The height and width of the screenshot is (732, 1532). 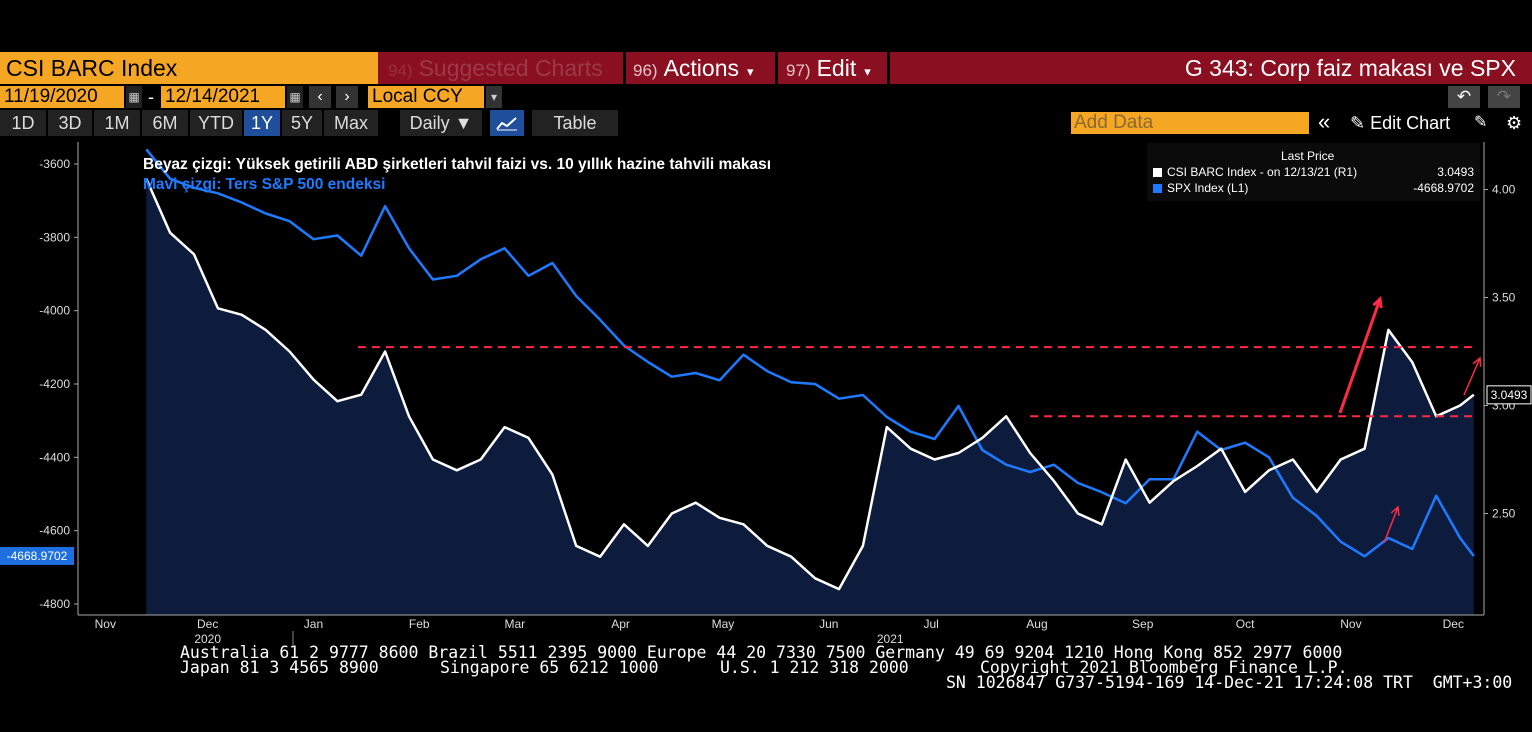 What do you see at coordinates (507, 123) in the screenshot?
I see `chart-line-icon` at bounding box center [507, 123].